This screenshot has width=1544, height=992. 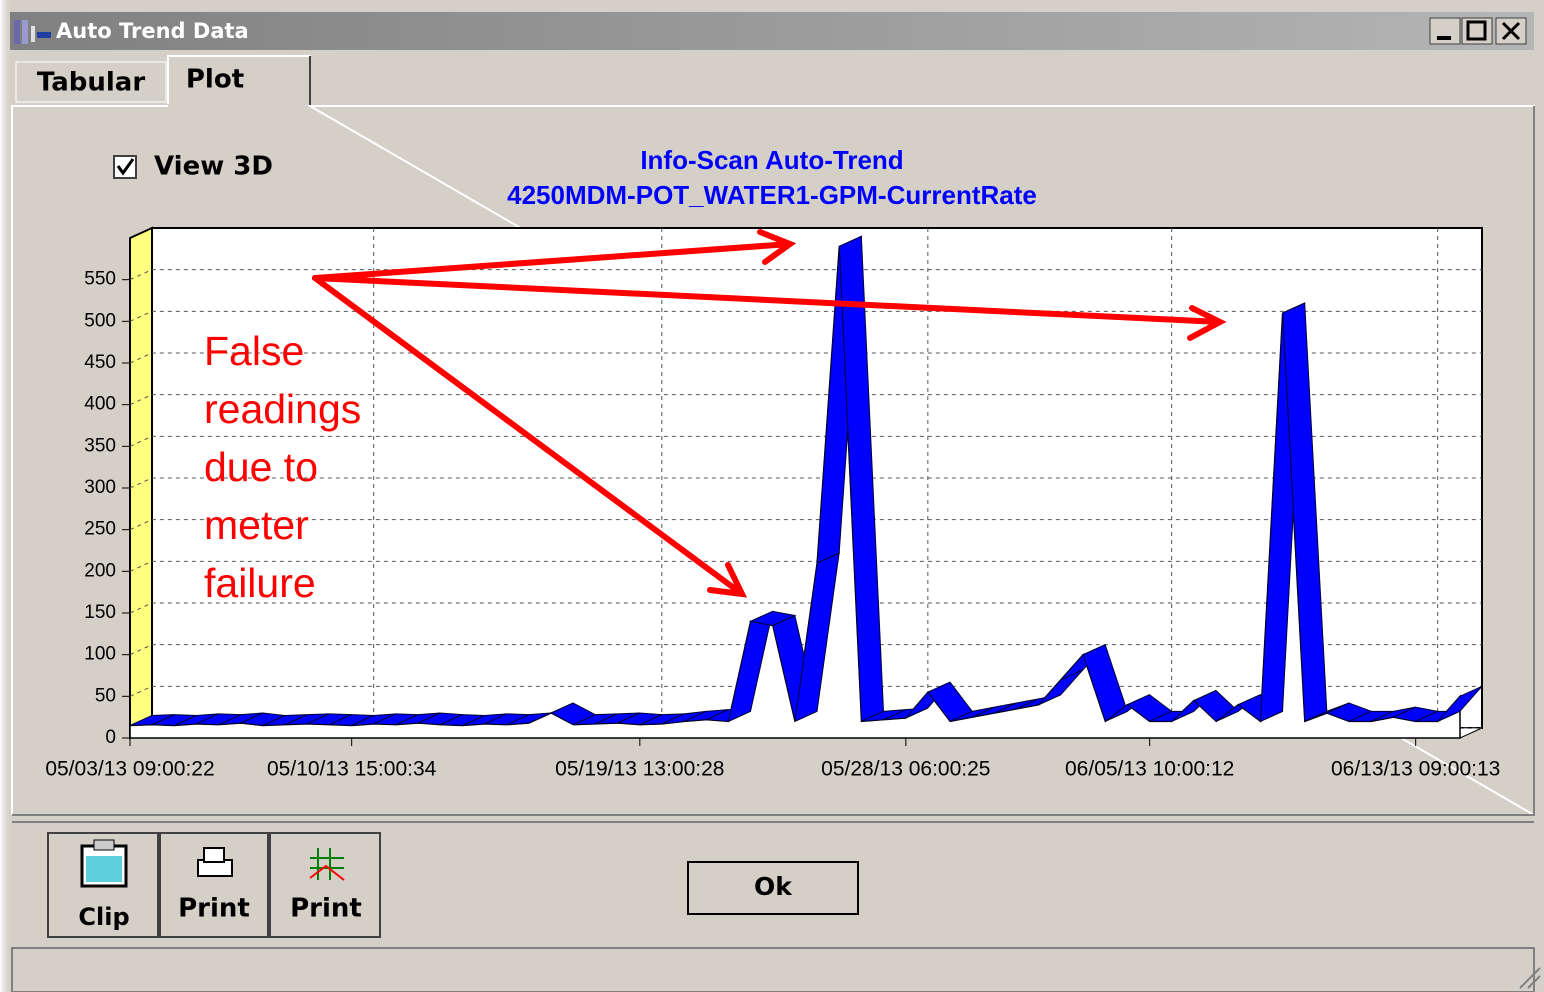 I want to click on x-tick-label: 05/10/13 15:00:34, so click(x=352, y=769).